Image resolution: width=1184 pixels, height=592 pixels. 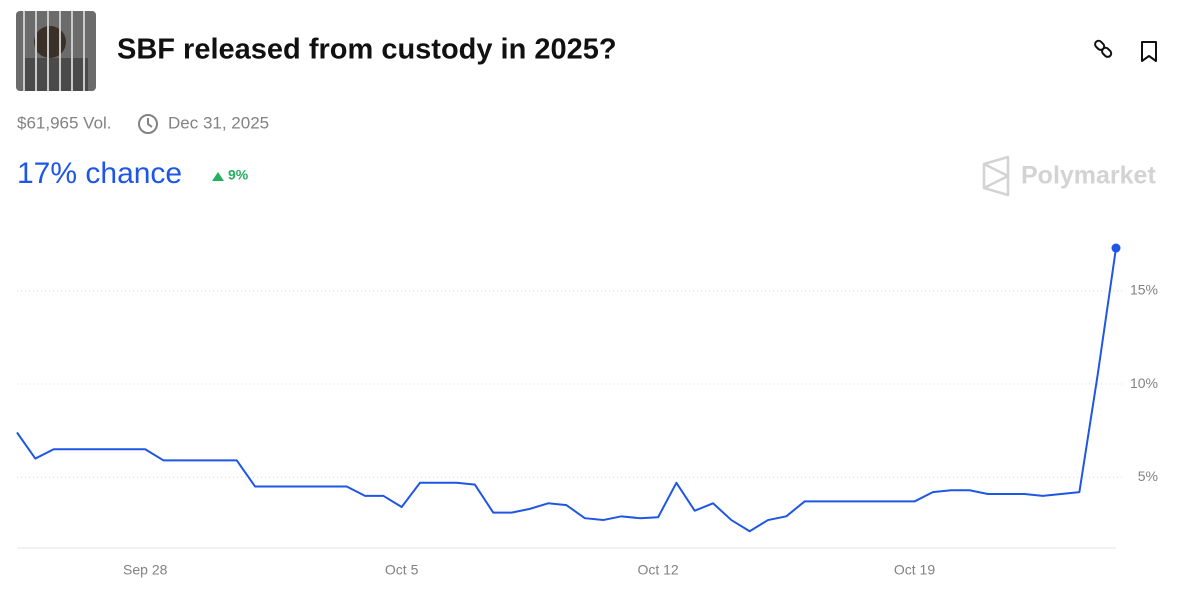 What do you see at coordinates (218, 122) in the screenshot?
I see `end-date: Dec 31, 2025` at bounding box center [218, 122].